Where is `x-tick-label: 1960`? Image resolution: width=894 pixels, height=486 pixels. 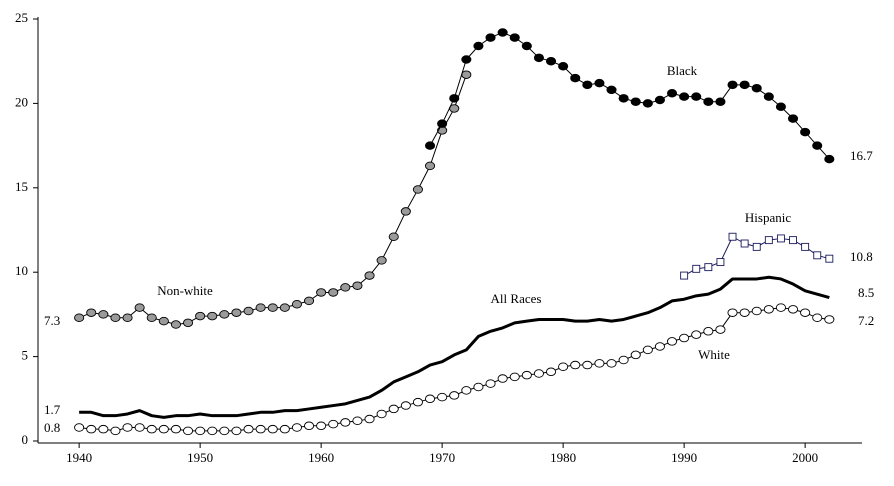 x-tick-label: 1960 is located at coordinates (321, 457).